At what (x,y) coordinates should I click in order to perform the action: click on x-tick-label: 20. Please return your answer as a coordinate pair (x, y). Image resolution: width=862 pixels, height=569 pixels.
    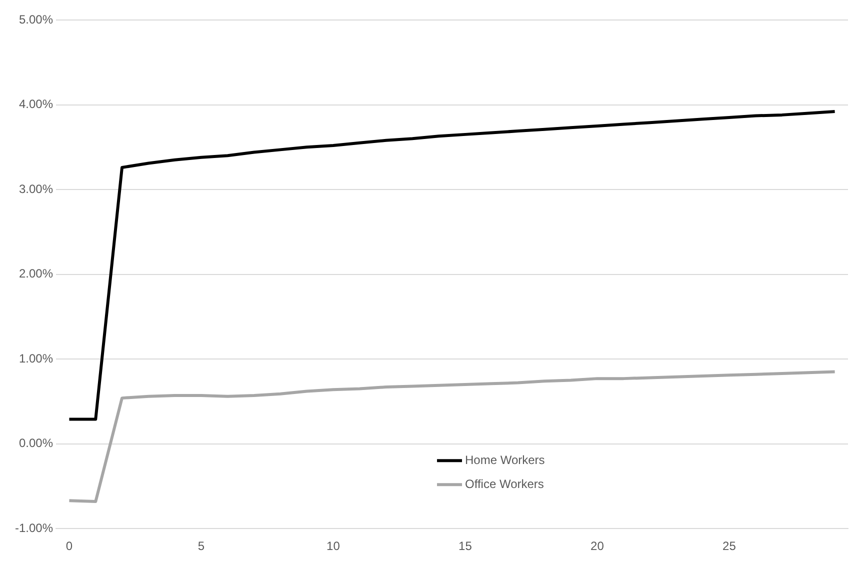
    Looking at the image, I should click on (597, 546).